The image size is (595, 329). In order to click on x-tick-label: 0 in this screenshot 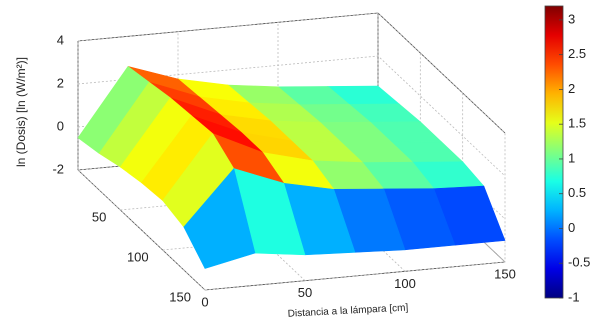, I will do `click(204, 301)`.